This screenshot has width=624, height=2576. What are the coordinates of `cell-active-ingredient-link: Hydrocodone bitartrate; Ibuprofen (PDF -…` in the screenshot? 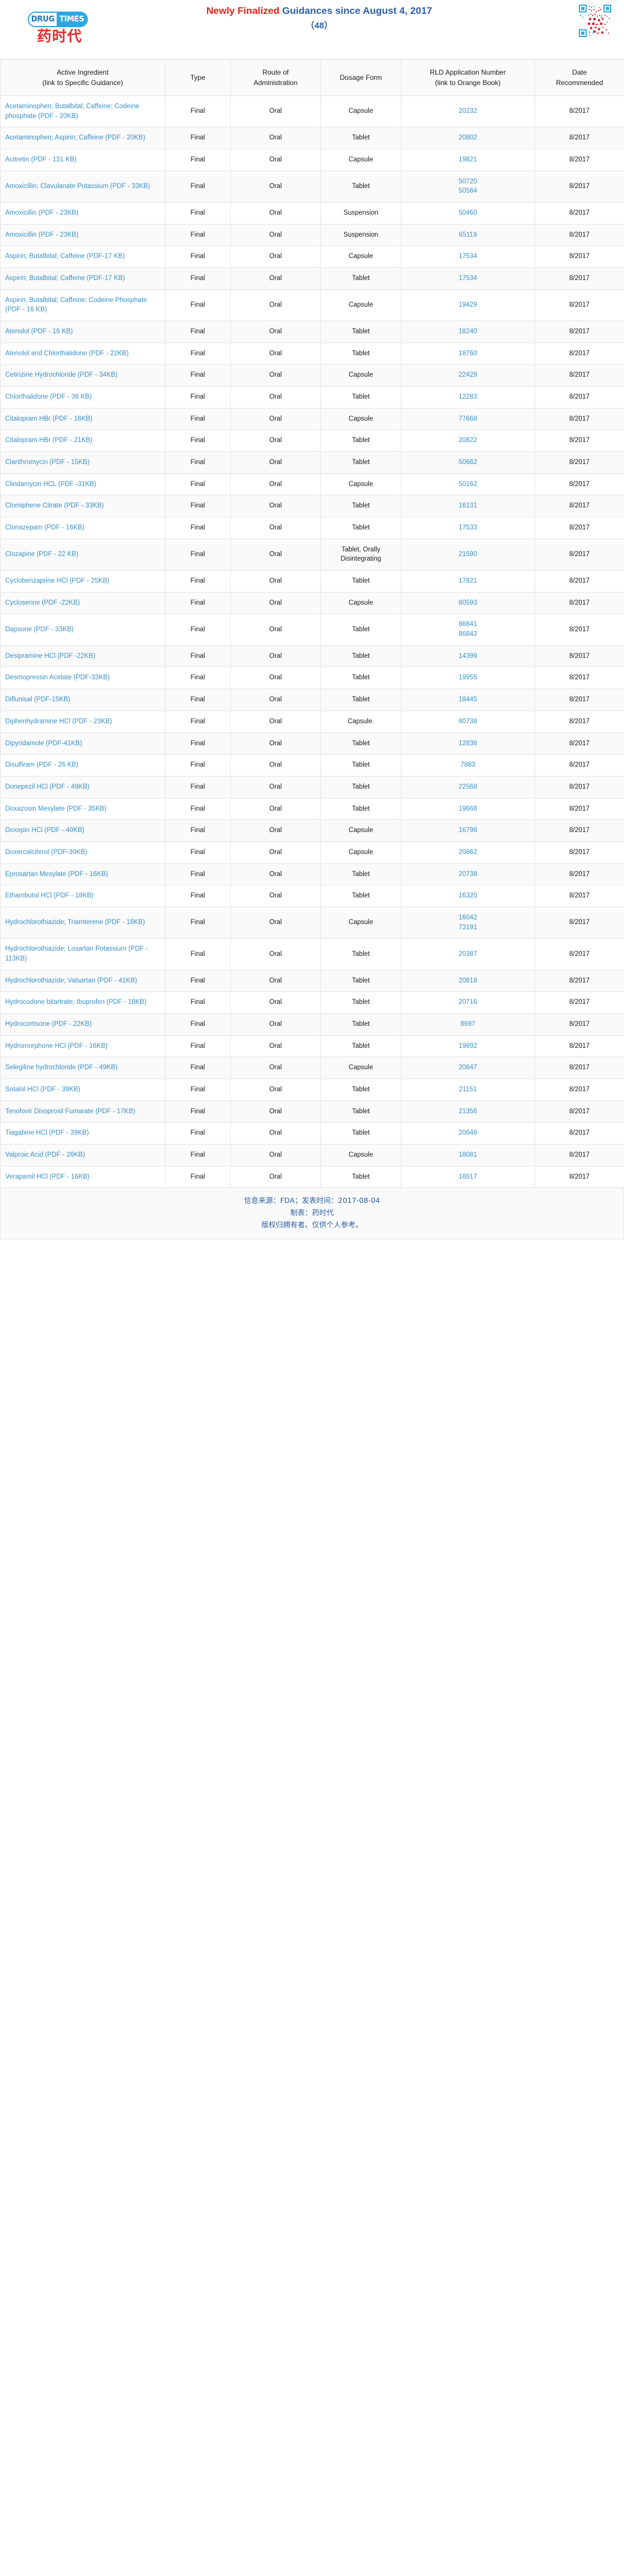 It's located at (82, 1002).